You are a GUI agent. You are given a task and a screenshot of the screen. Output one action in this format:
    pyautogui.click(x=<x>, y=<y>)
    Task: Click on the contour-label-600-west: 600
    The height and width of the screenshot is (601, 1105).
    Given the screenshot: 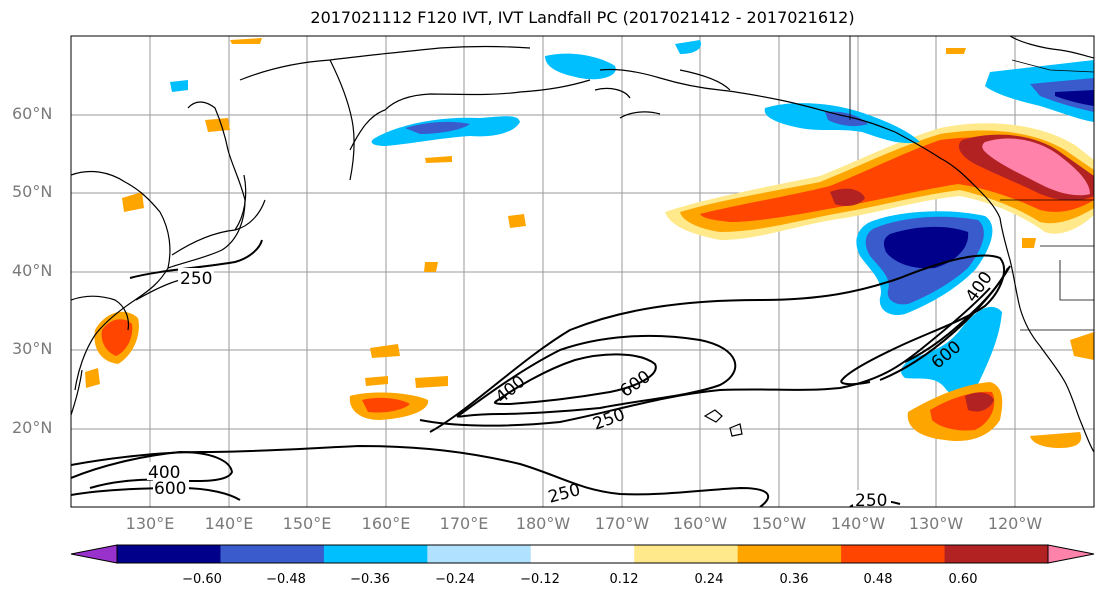 What is the action you would take?
    pyautogui.click(x=170, y=489)
    